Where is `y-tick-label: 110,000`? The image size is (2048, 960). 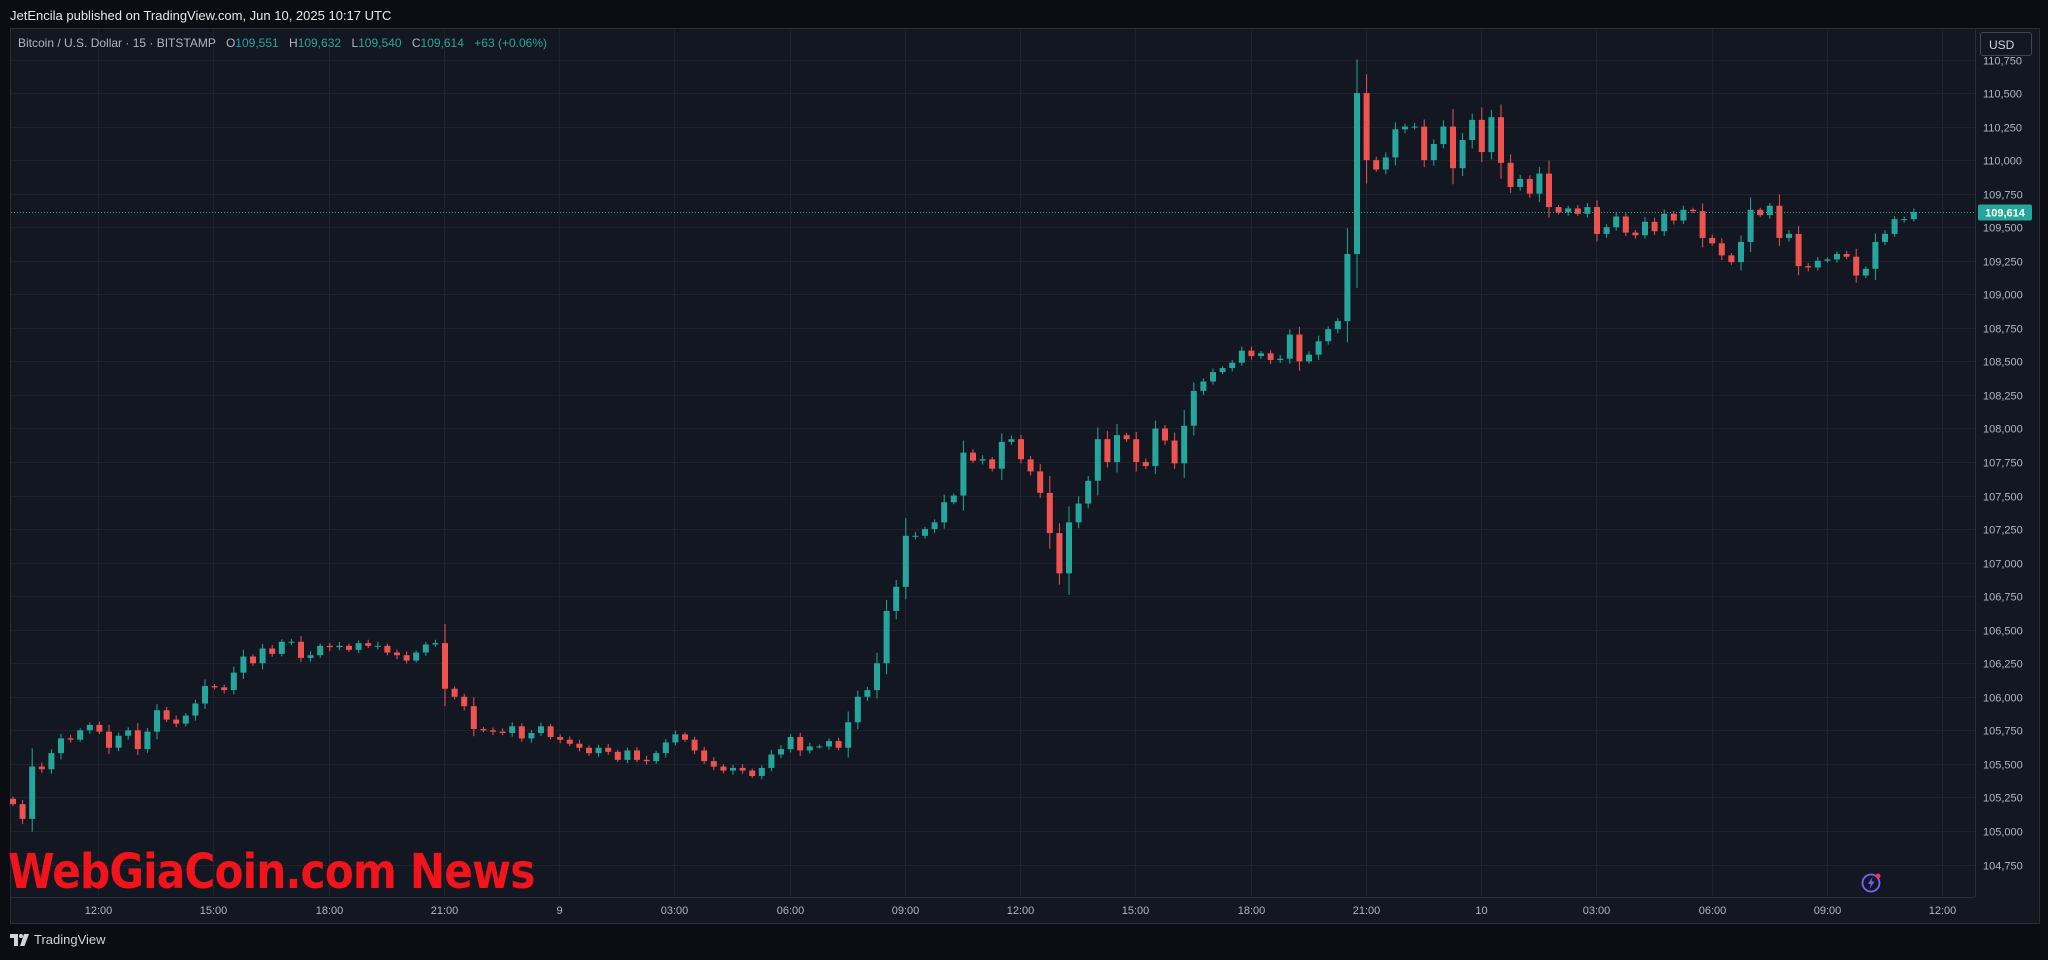
y-tick-label: 110,000 is located at coordinates (2002, 162).